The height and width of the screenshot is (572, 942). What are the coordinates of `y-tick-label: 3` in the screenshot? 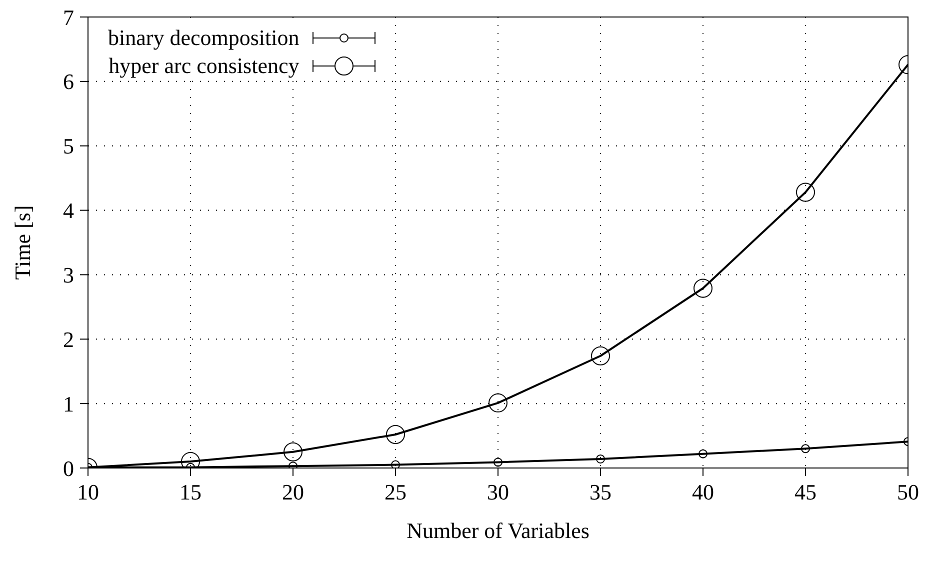 It's located at (68, 275).